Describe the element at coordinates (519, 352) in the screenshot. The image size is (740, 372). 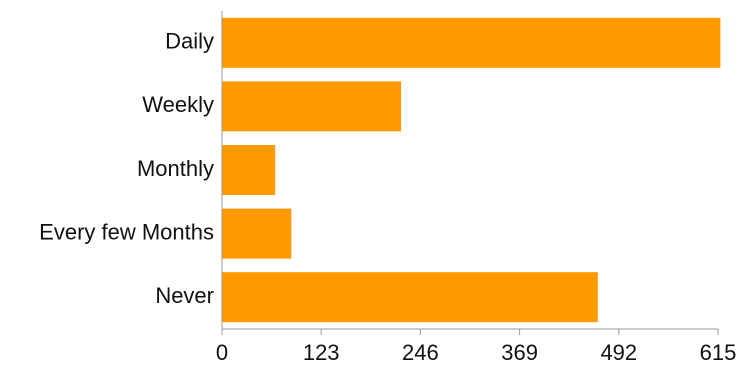
I see `x-tick-label: 369` at that location.